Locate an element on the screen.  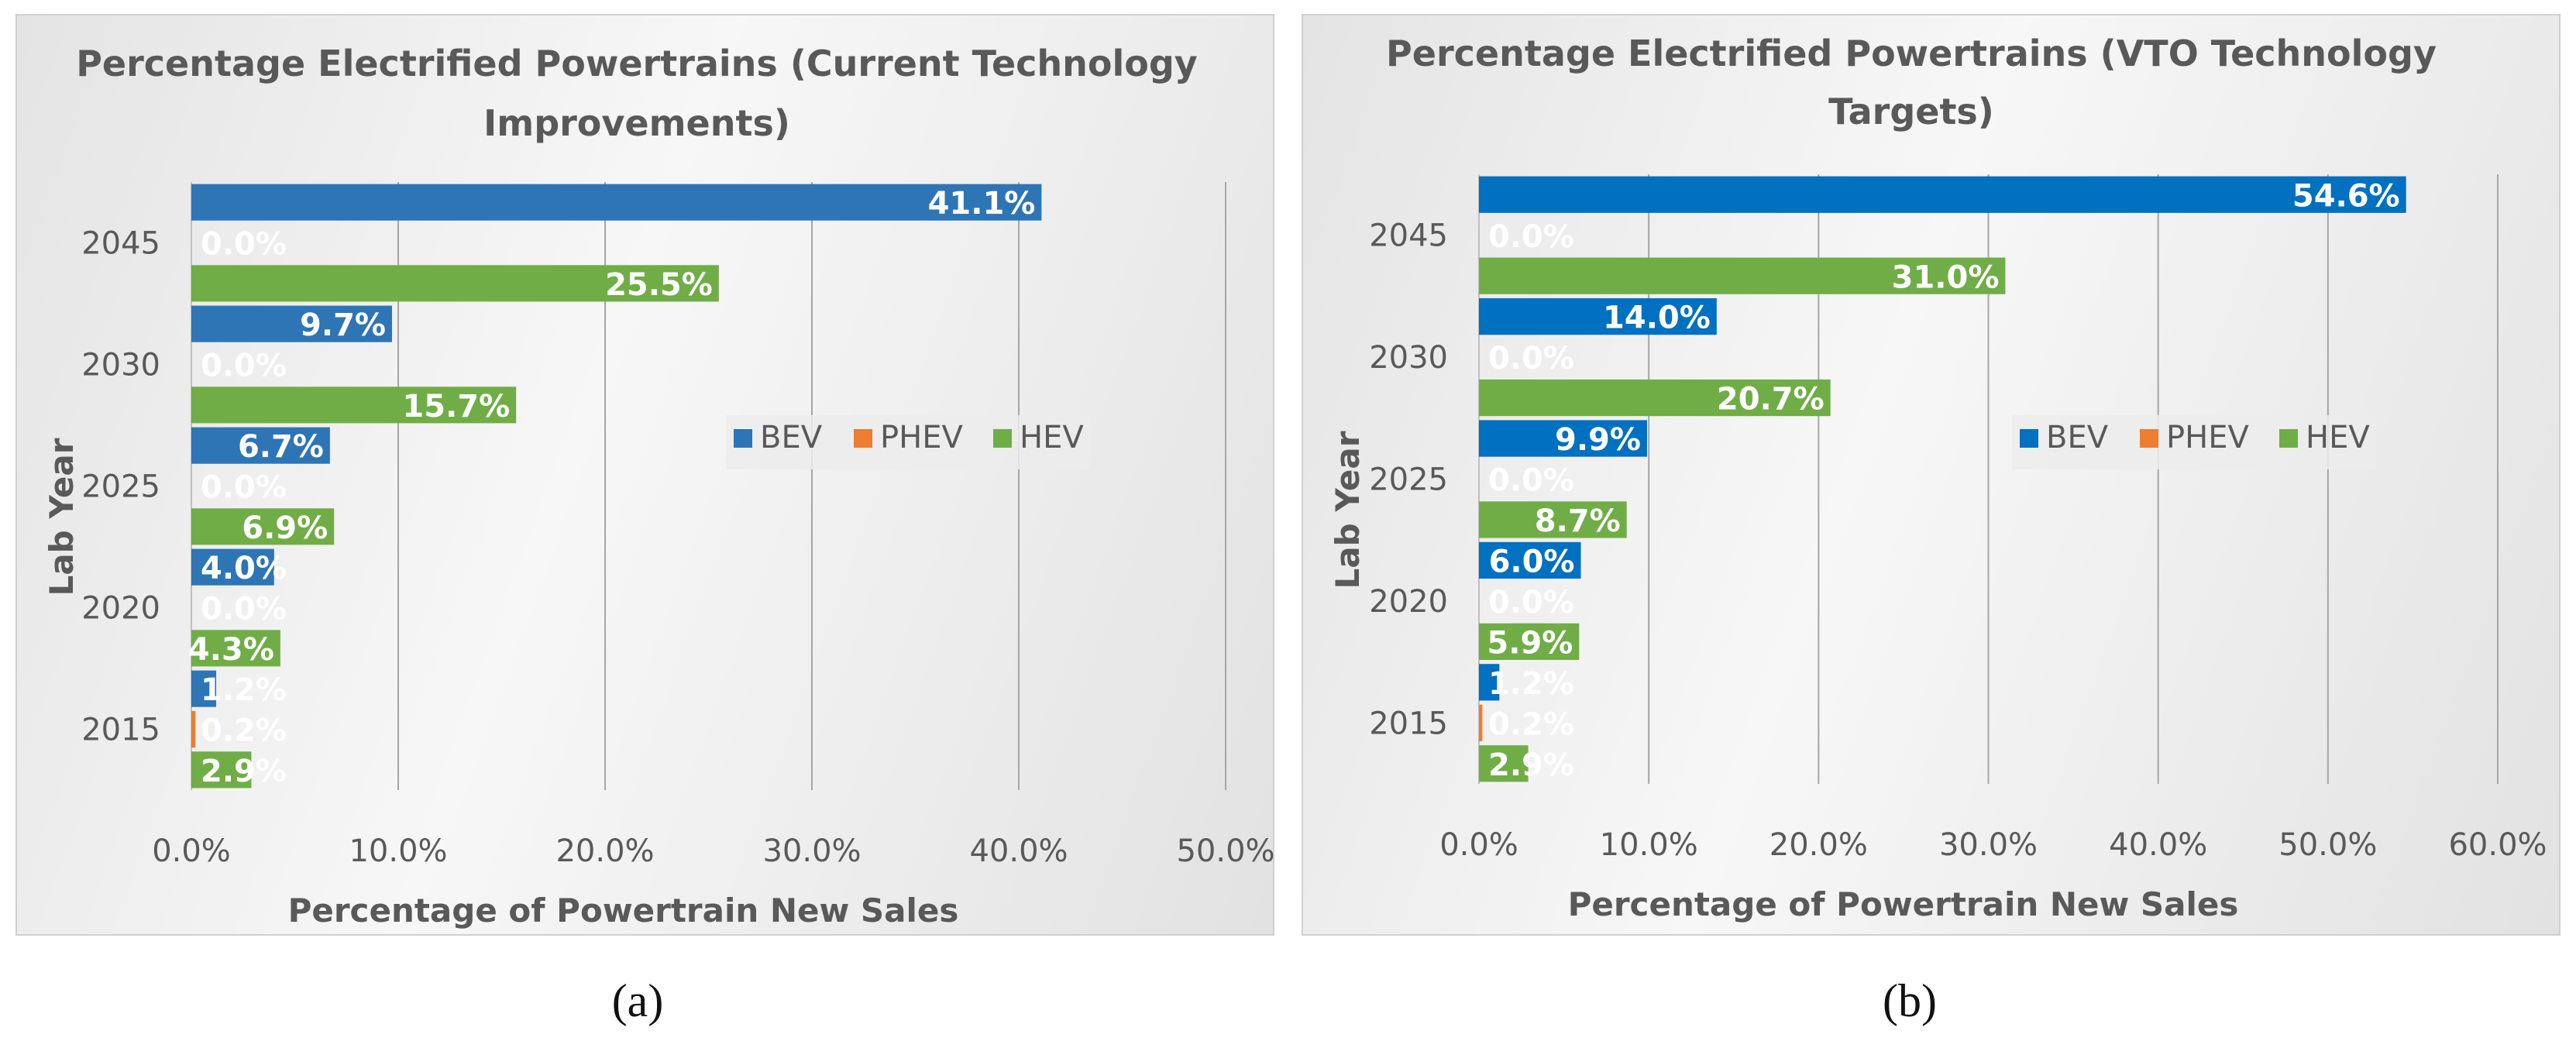
data-label: 5.9% is located at coordinates (1530, 643).